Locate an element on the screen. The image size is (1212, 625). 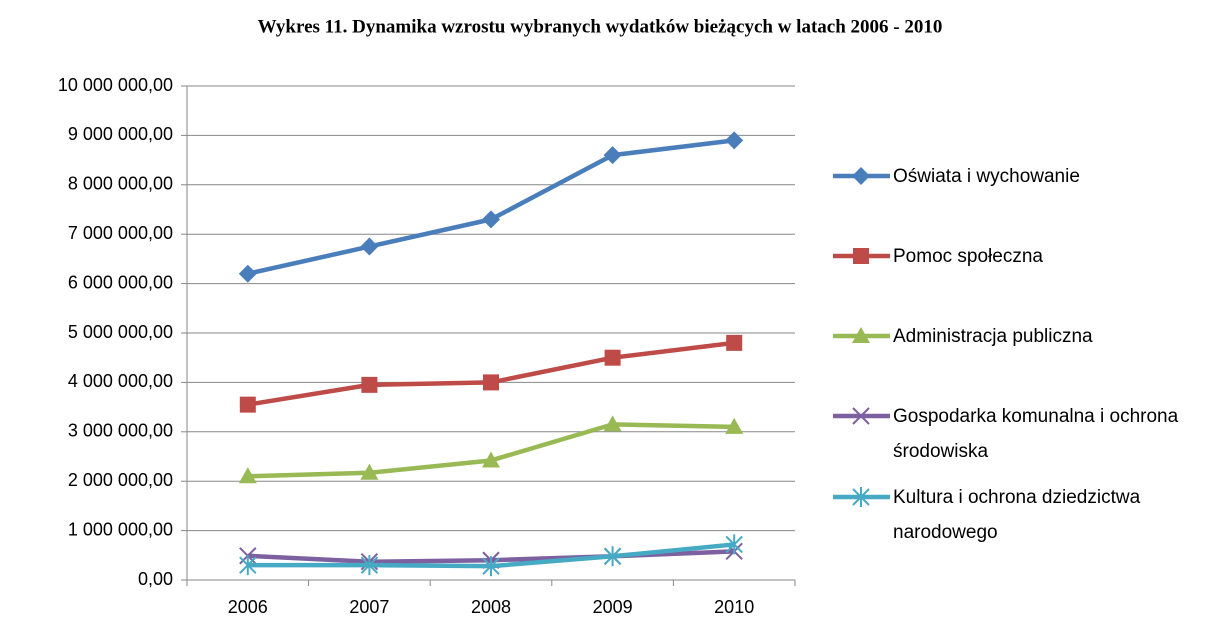
legend-label: Administracja publiczna is located at coordinates (993, 336).